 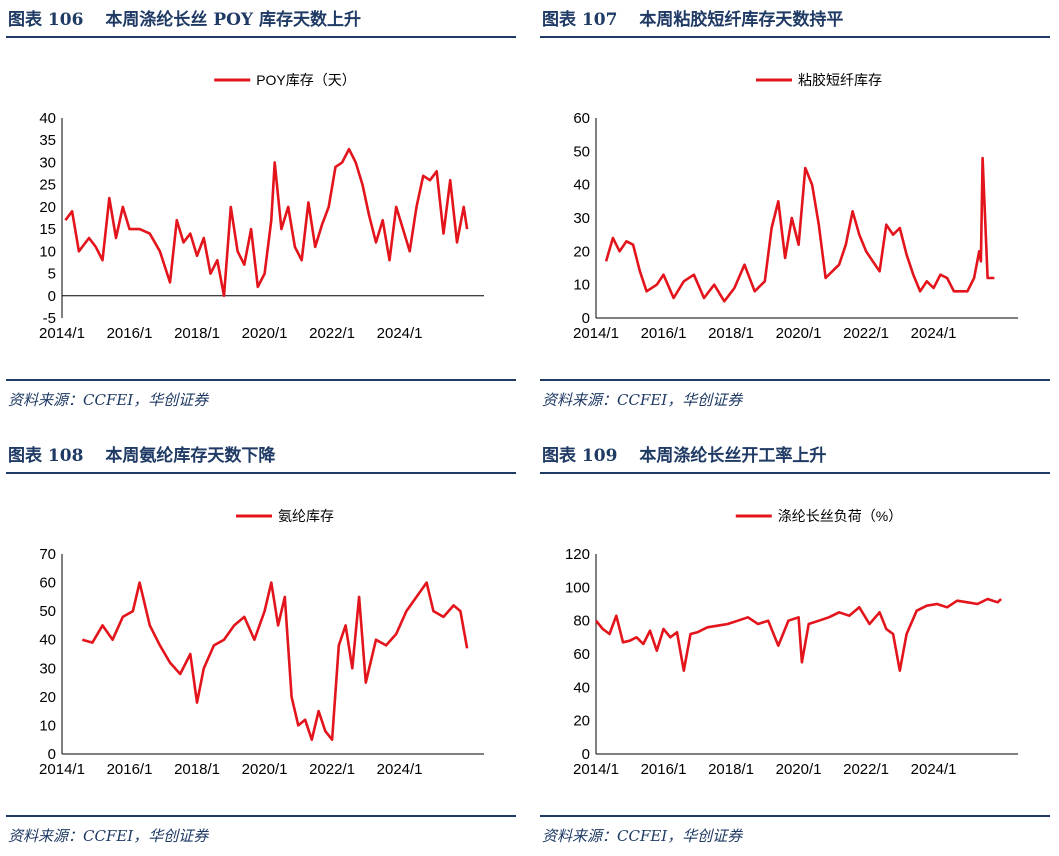 What do you see at coordinates (52, 274) in the screenshot?
I see `y-tick-label: 5` at bounding box center [52, 274].